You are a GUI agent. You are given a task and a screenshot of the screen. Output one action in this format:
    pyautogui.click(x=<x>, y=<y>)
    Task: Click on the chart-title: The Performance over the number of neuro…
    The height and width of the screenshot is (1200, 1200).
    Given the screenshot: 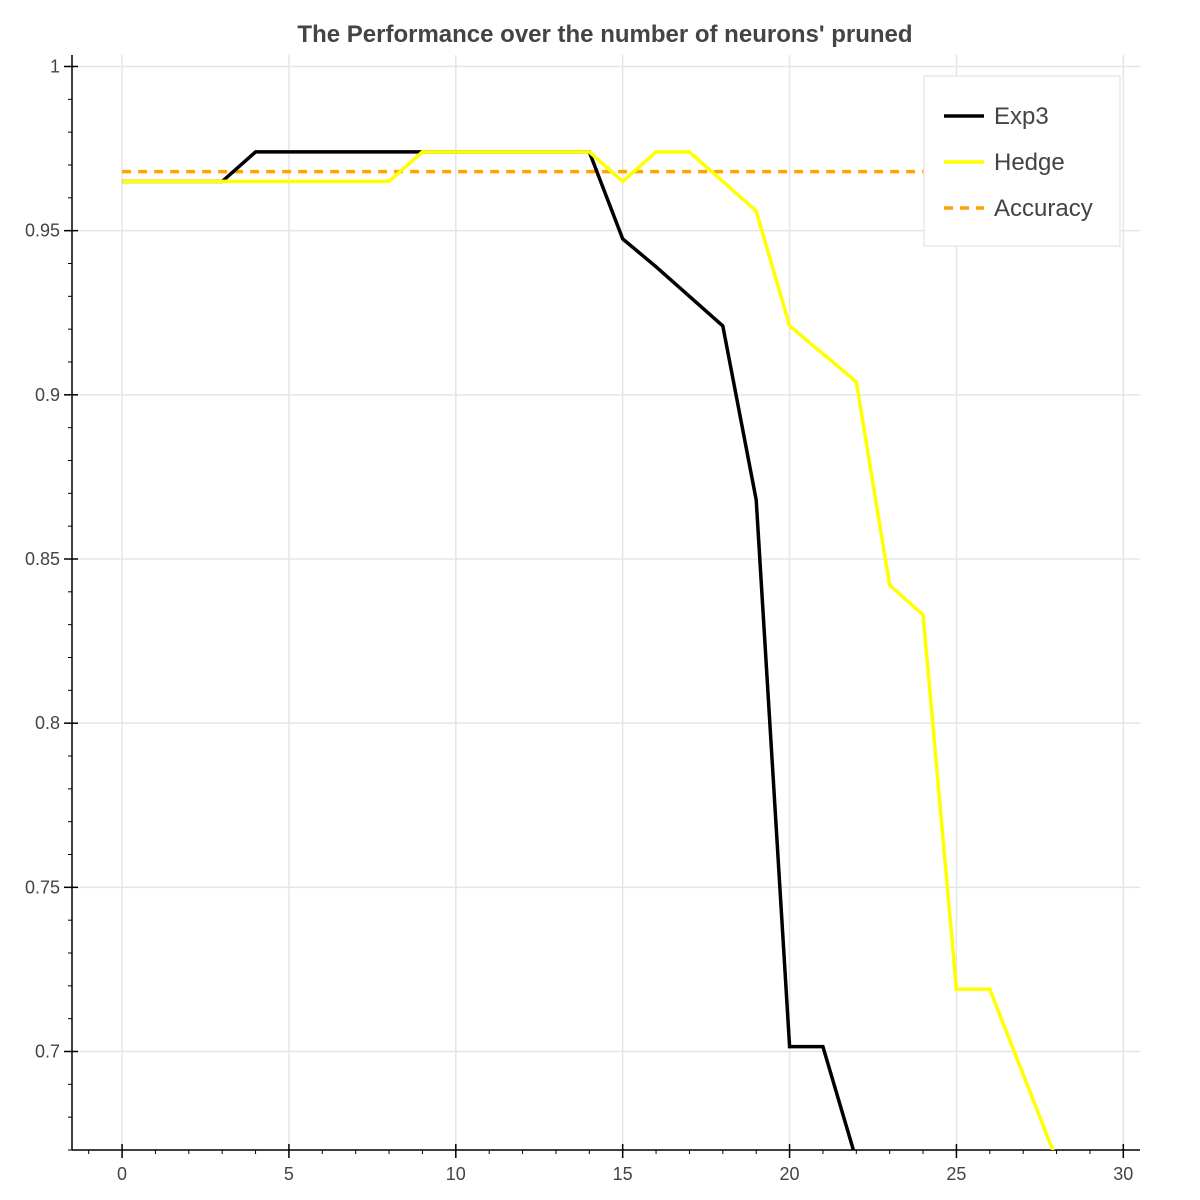 What is the action you would take?
    pyautogui.click(x=604, y=34)
    